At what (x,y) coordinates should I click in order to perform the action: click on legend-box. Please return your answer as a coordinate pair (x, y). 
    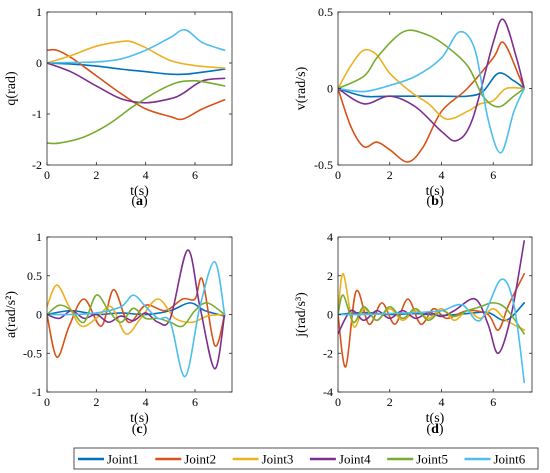
    Looking at the image, I should click on (306, 458).